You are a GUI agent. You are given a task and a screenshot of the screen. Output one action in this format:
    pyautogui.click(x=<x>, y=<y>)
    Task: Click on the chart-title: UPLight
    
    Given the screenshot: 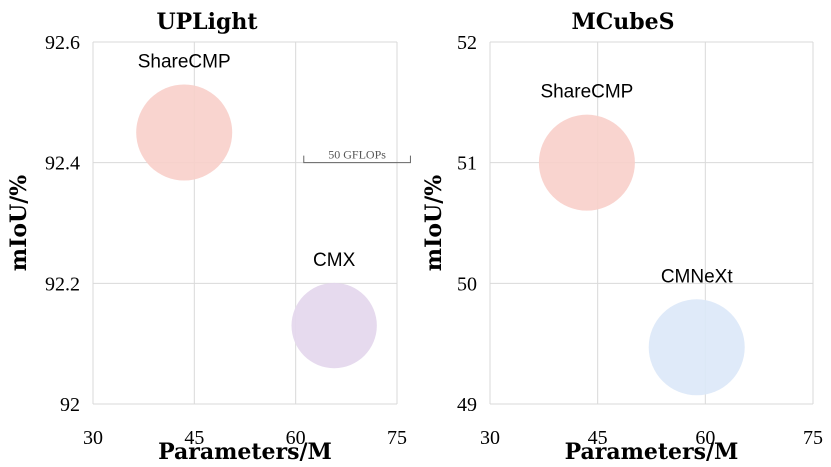 What is the action you would take?
    pyautogui.click(x=207, y=22)
    